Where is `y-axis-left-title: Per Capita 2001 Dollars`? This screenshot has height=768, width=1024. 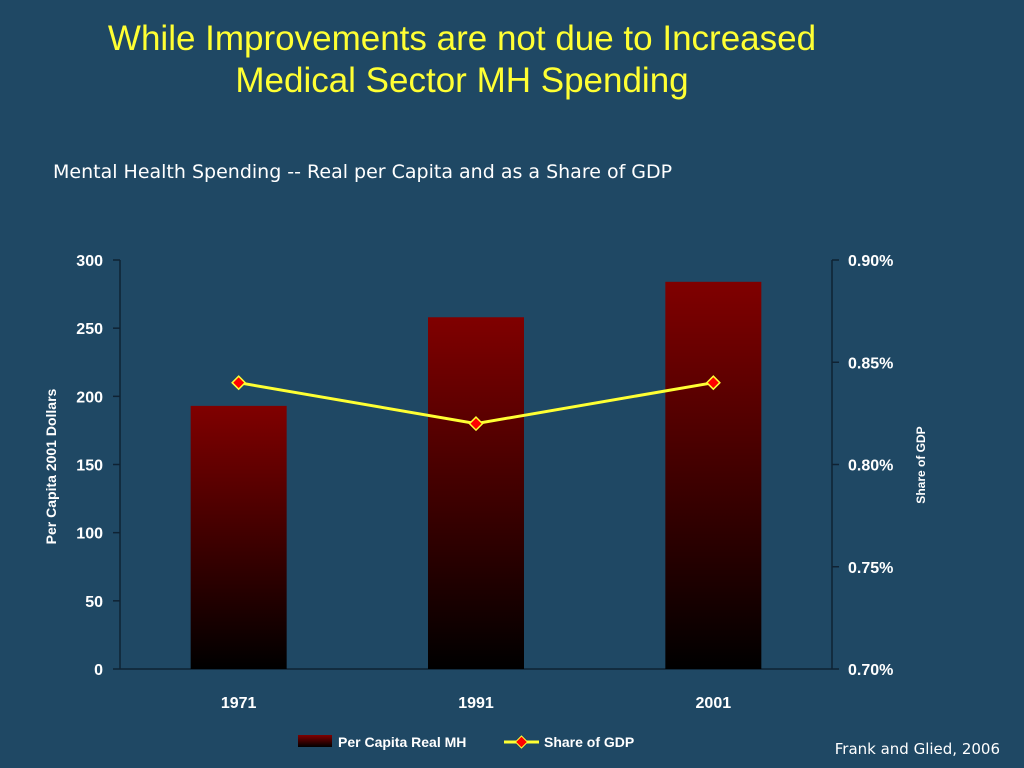 y-axis-left-title: Per Capita 2001 Dollars is located at coordinates (51, 466).